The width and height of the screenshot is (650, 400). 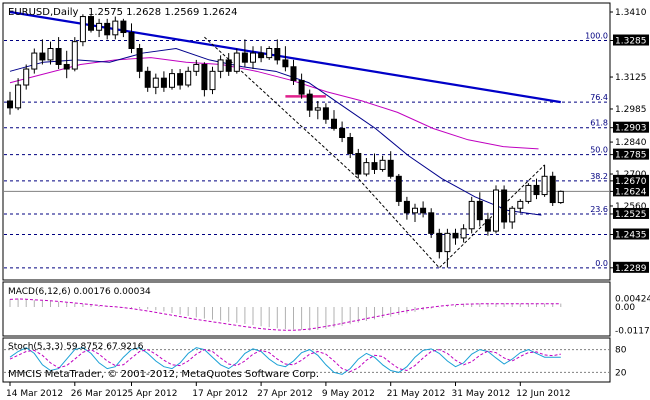 What do you see at coordinates (99, 394) in the screenshot?
I see `time-label: 26 Mar 2012` at bounding box center [99, 394].